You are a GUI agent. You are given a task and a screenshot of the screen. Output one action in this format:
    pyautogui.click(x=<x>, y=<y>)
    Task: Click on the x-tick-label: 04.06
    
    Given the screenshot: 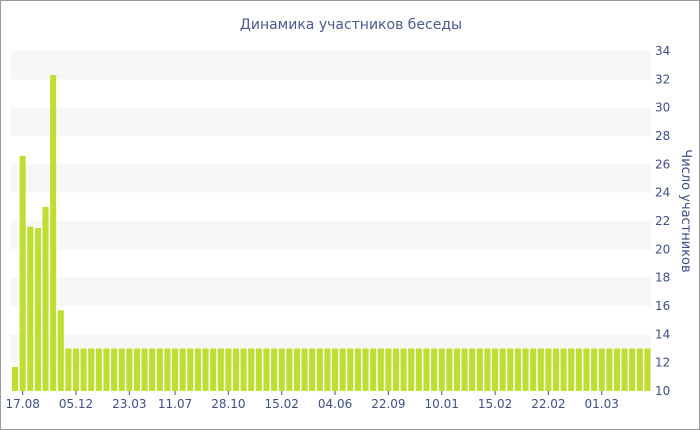 What is the action you would take?
    pyautogui.click(x=335, y=404)
    